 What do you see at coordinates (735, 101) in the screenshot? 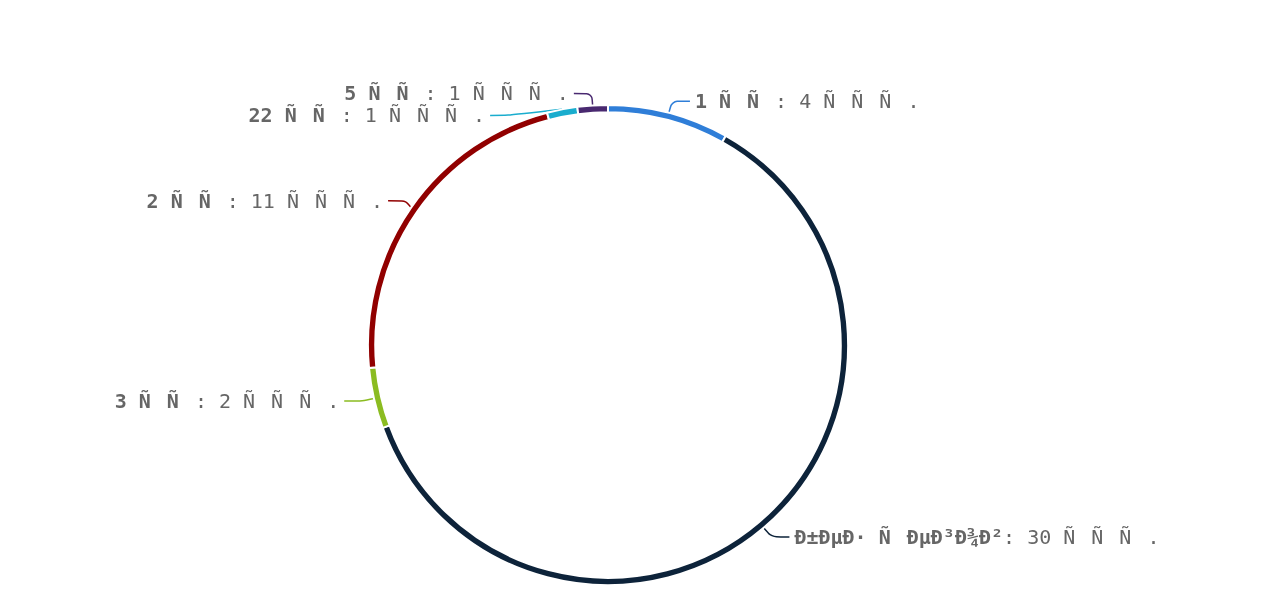
I see `slice-label: 1 ÑÑ` at bounding box center [735, 101].